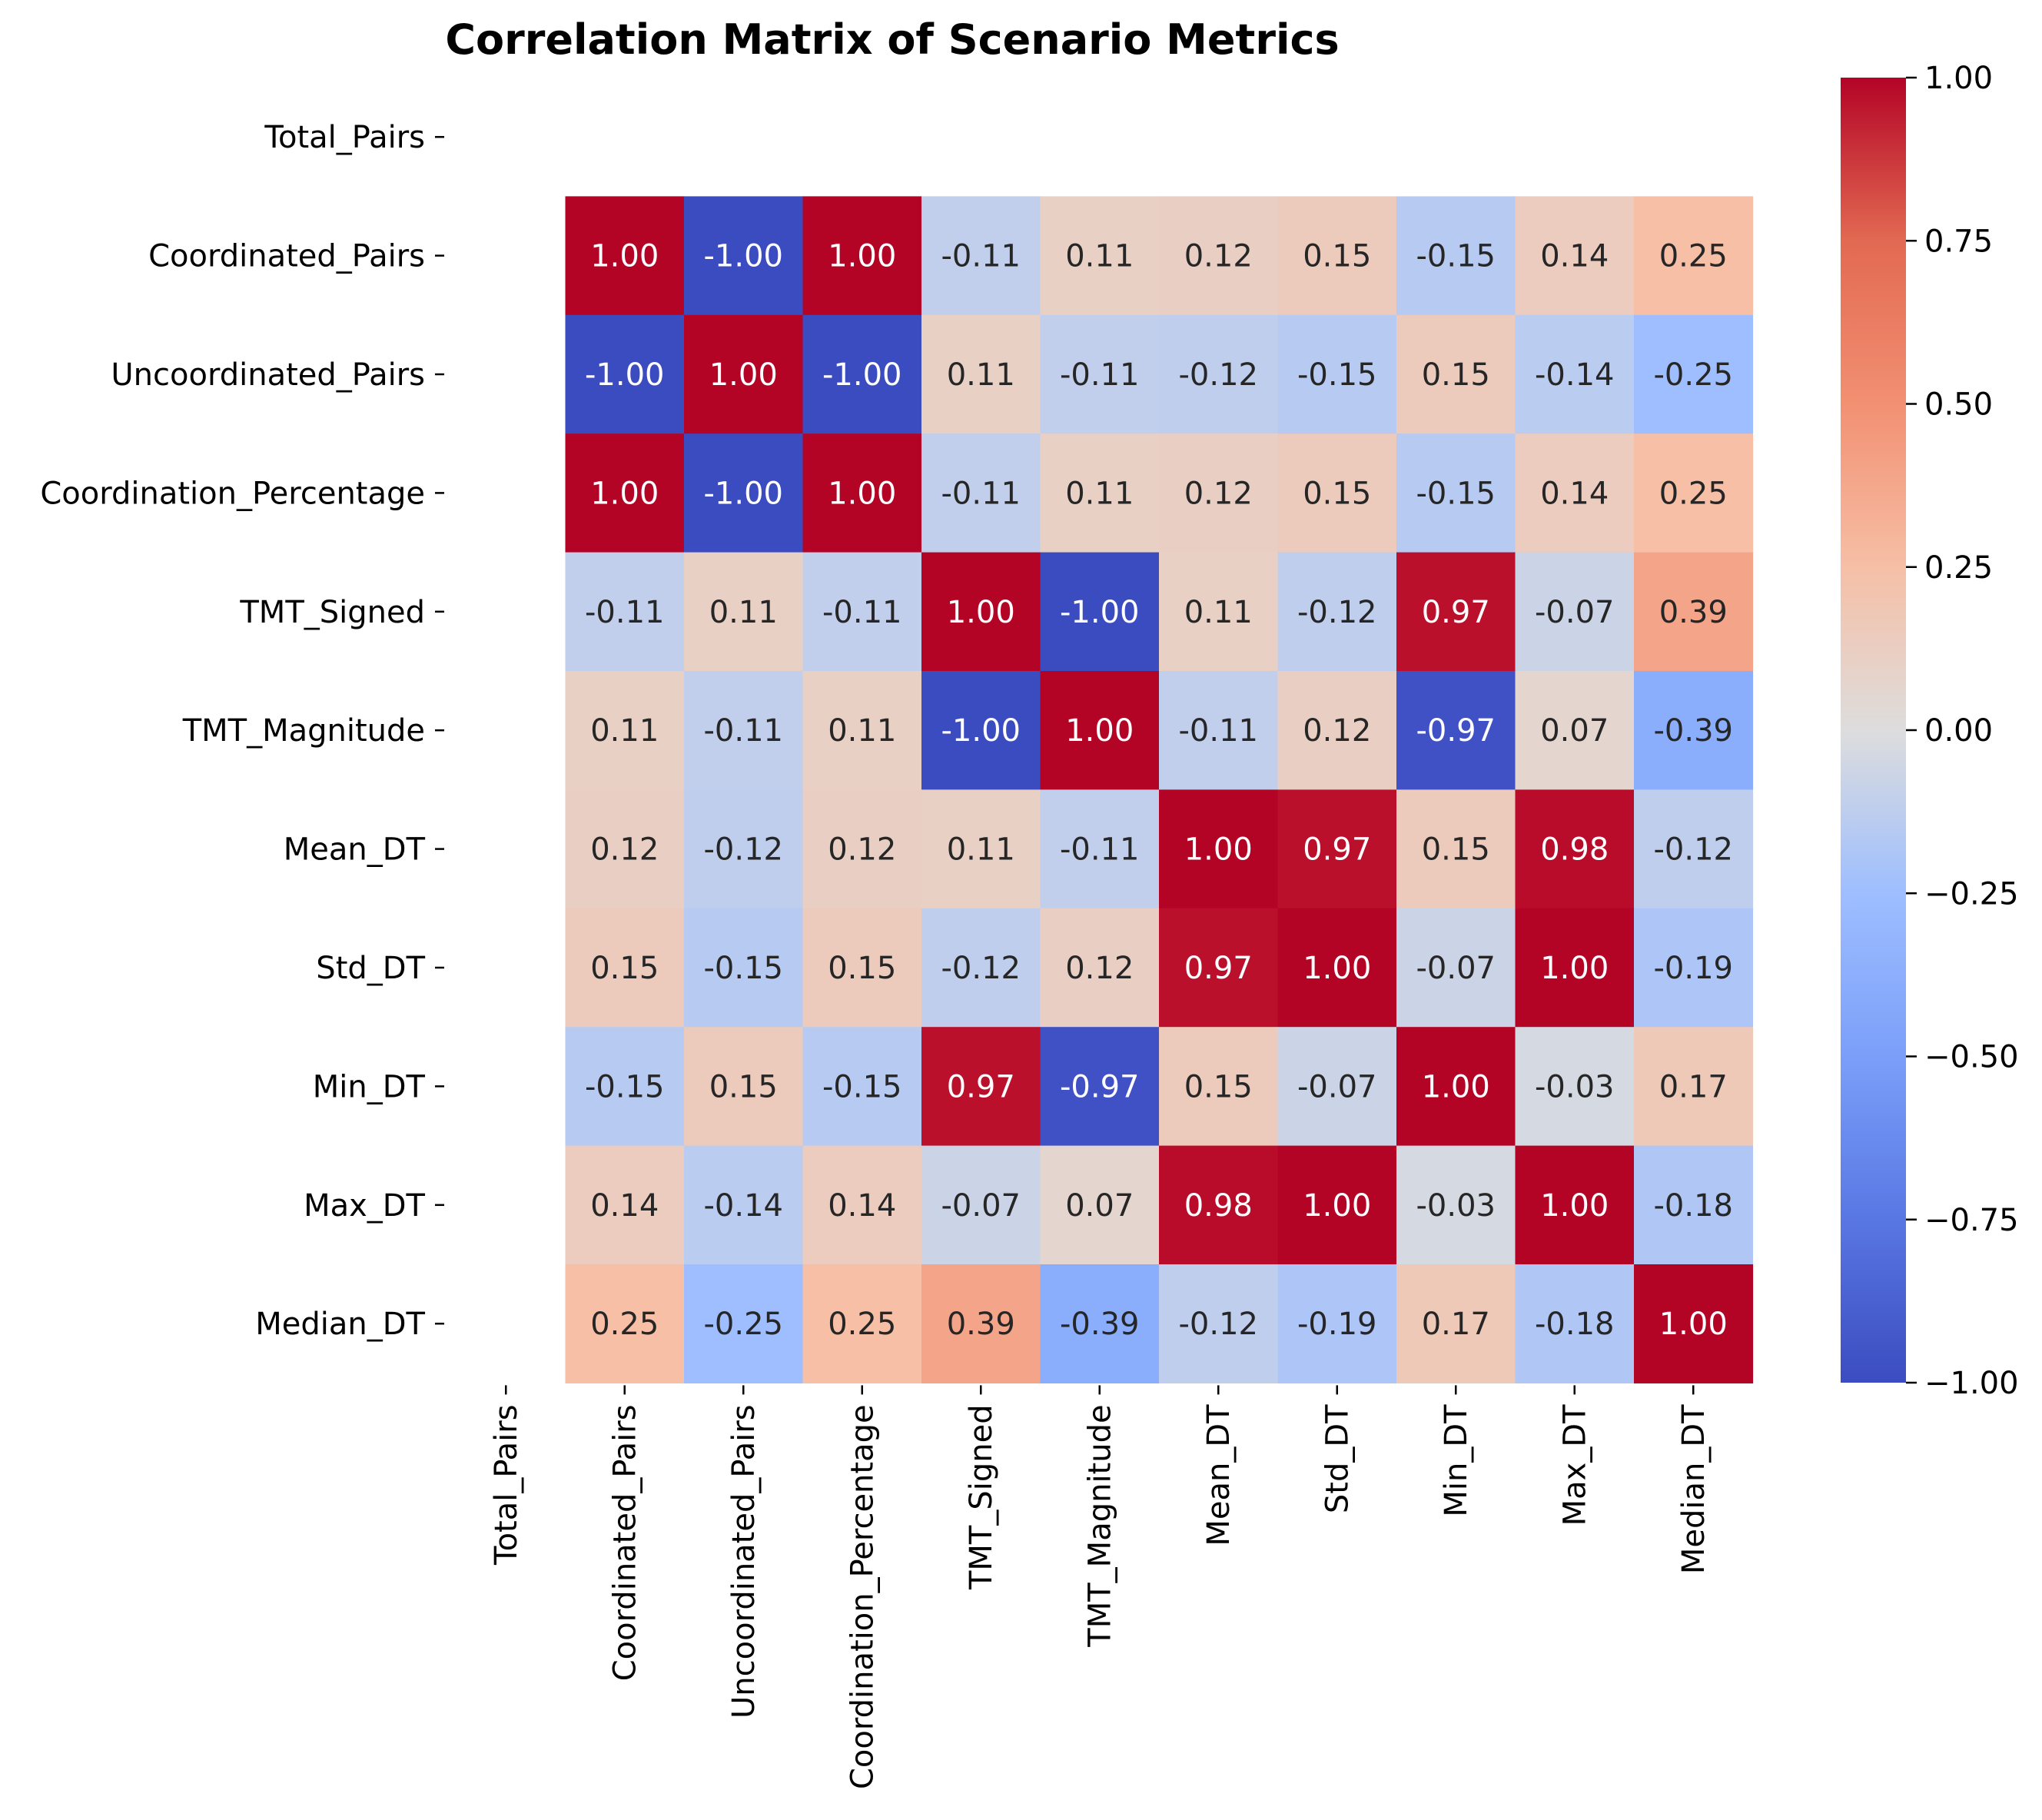 This screenshot has height=1820, width=2042. Describe the element at coordinates (625, 1542) in the screenshot. I see `column-tick-label: Coordinated_Pairs` at that location.